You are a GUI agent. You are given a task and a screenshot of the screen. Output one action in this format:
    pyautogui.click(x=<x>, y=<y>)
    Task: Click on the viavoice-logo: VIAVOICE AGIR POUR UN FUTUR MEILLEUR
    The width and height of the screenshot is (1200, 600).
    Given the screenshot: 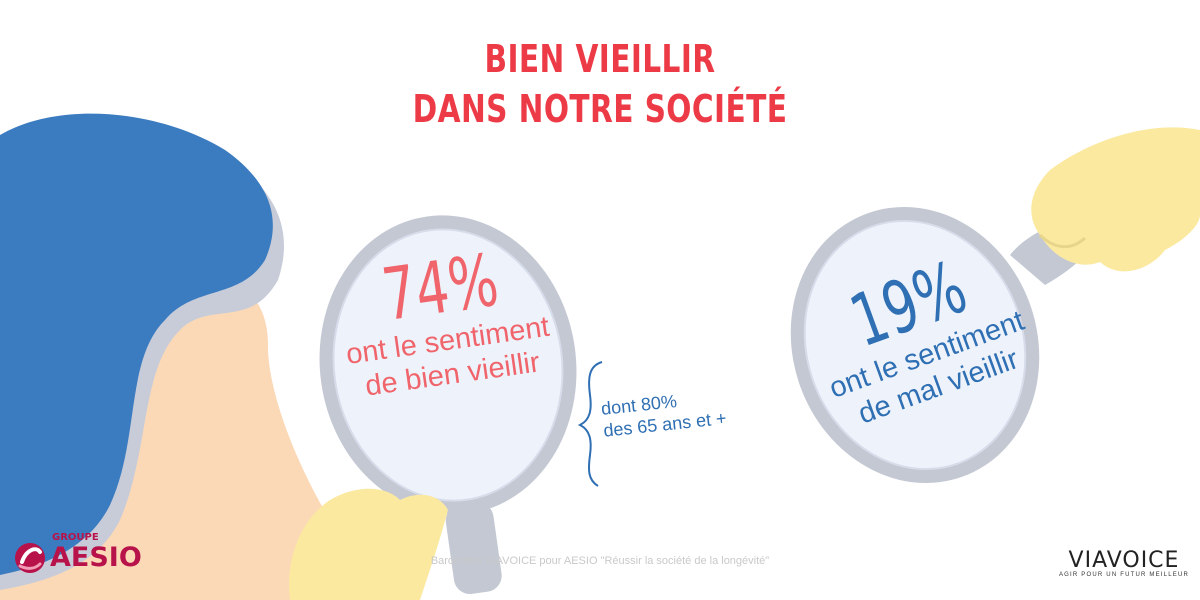 What is the action you would take?
    pyautogui.click(x=1124, y=563)
    